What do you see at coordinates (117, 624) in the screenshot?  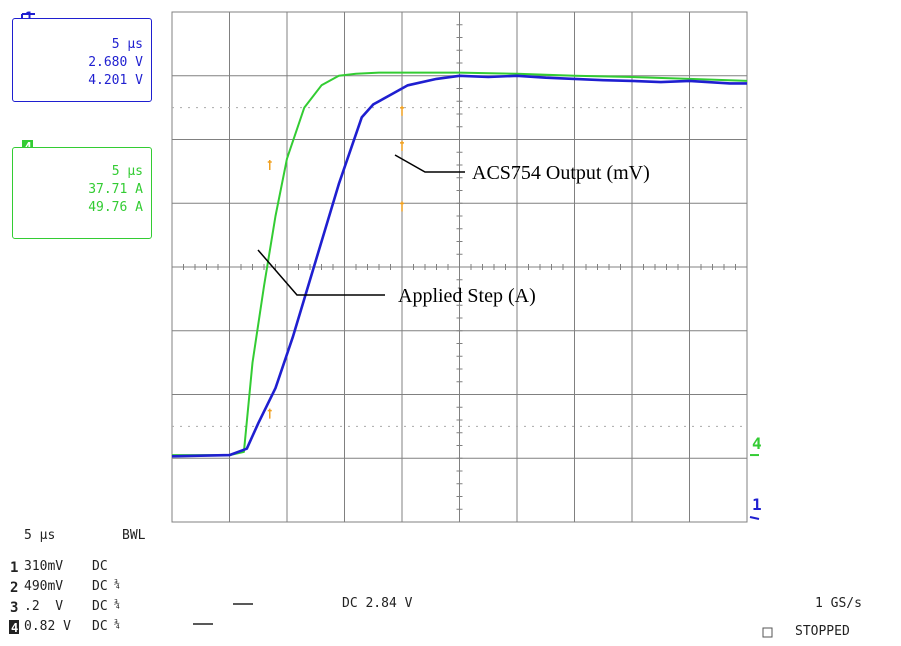 I see `ch4-mark: ¾` at bounding box center [117, 624].